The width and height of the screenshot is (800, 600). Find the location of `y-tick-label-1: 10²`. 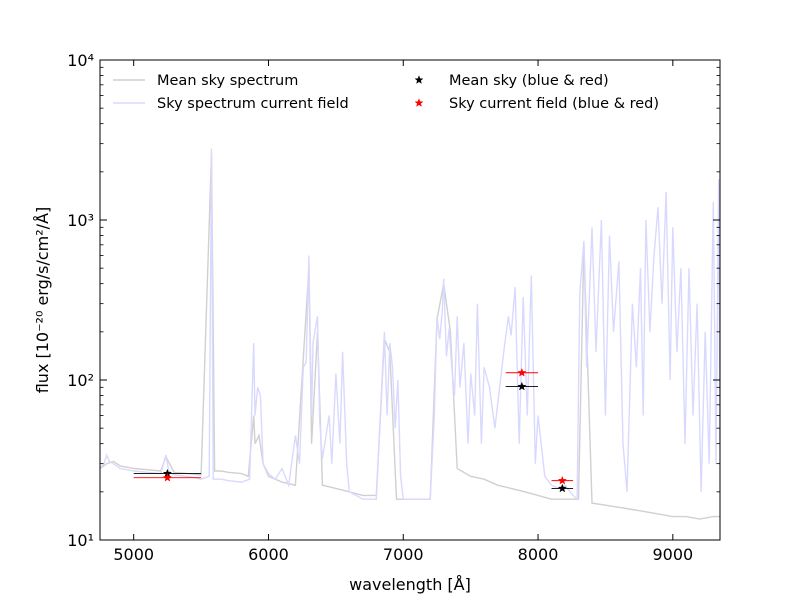

y-tick-label-1: 10² is located at coordinates (80, 380).